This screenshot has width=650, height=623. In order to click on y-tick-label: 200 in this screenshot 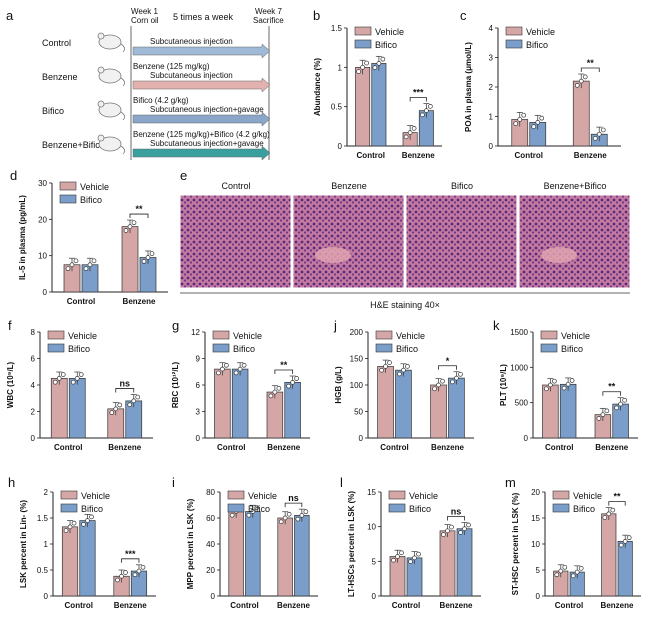, I will do `click(357, 332)`.